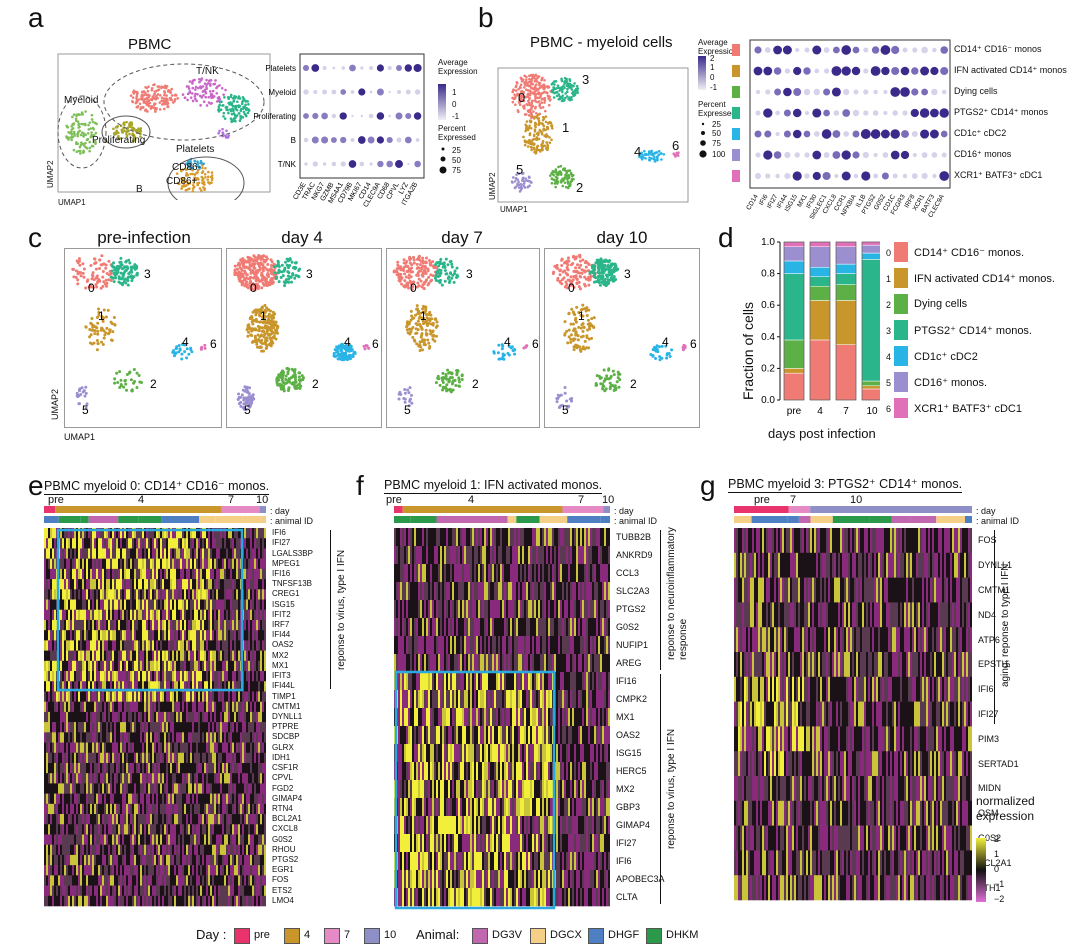 The height and width of the screenshot is (949, 1080). I want to click on heatmap-gene-label: DYNLL1, so click(995, 565).